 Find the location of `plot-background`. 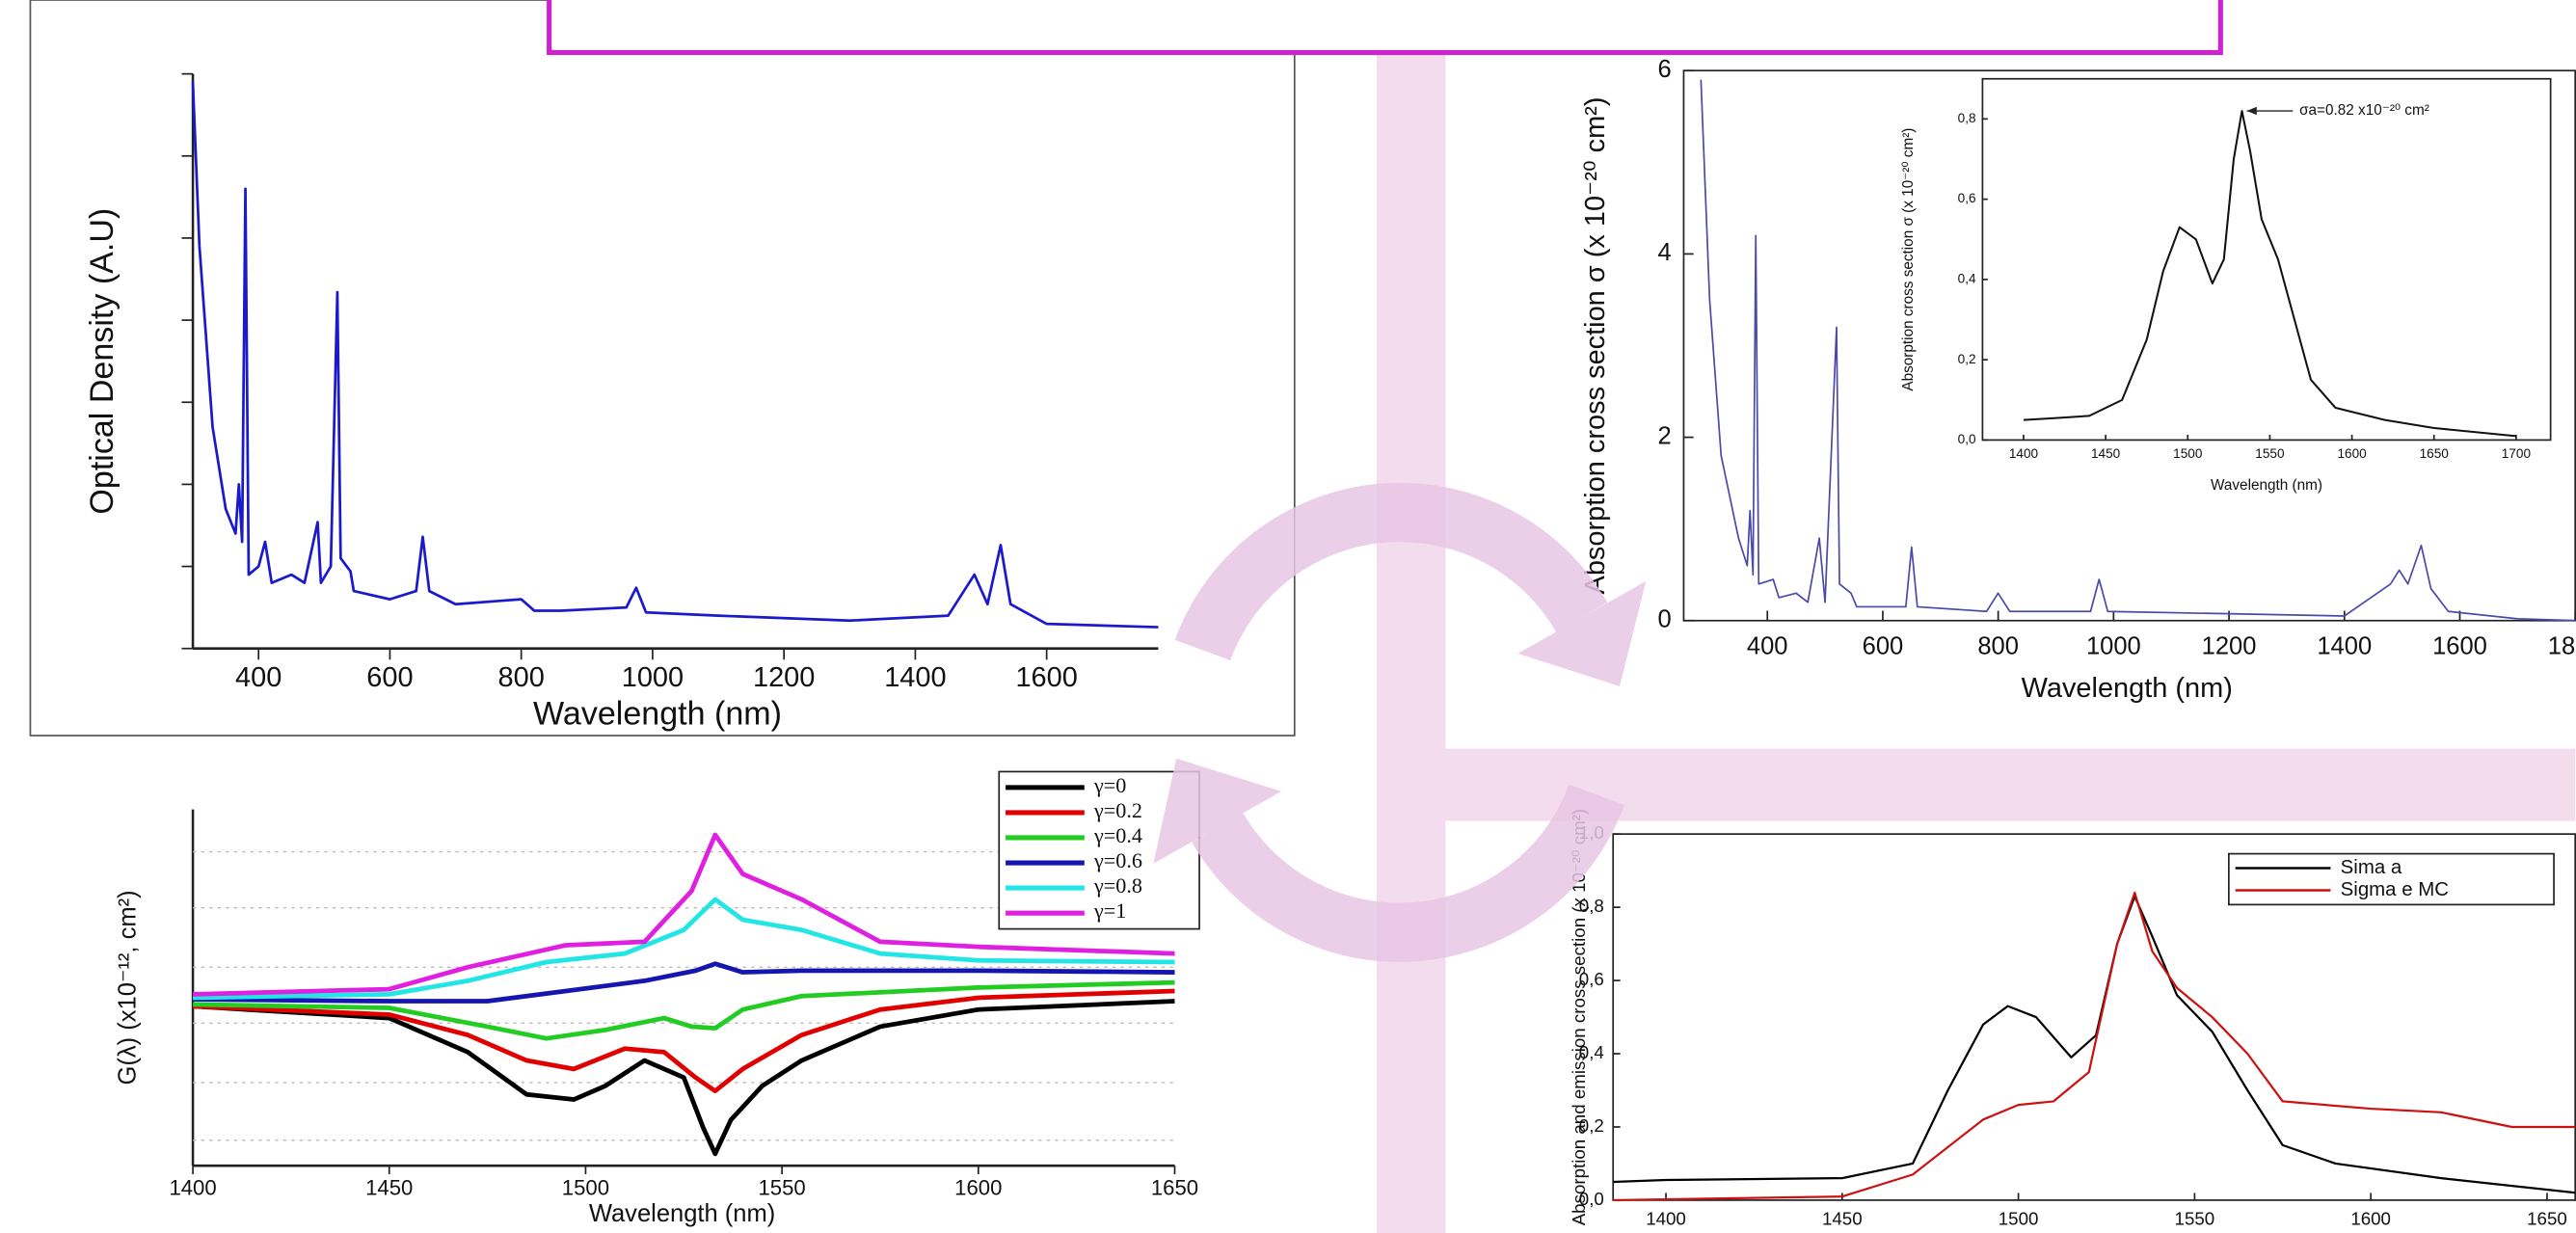

plot-background is located at coordinates (2267, 259).